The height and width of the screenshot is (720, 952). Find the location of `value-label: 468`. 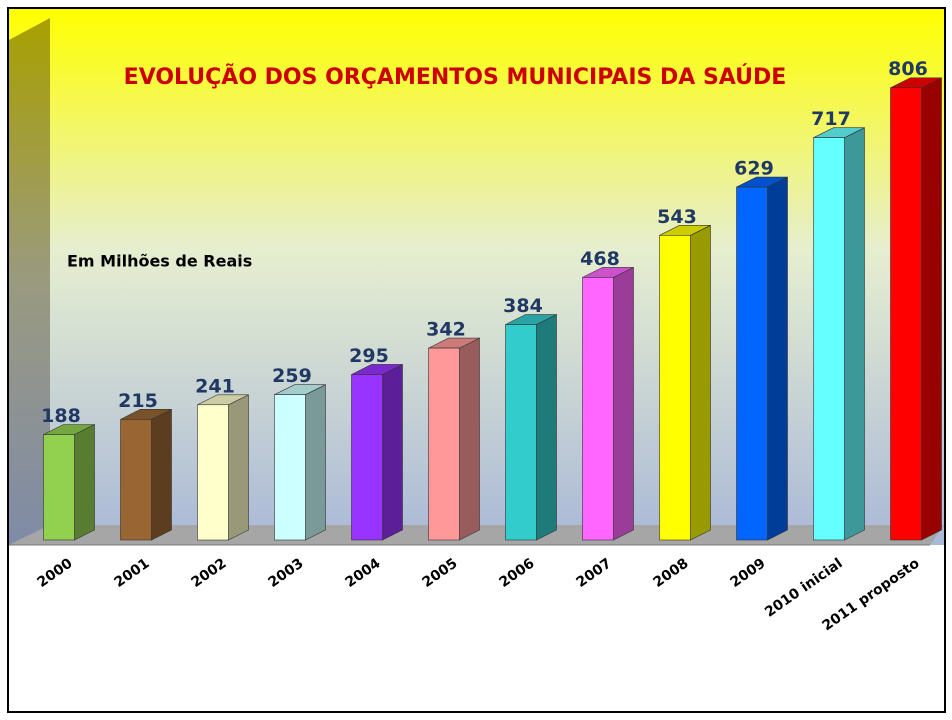

value-label: 468 is located at coordinates (600, 259).